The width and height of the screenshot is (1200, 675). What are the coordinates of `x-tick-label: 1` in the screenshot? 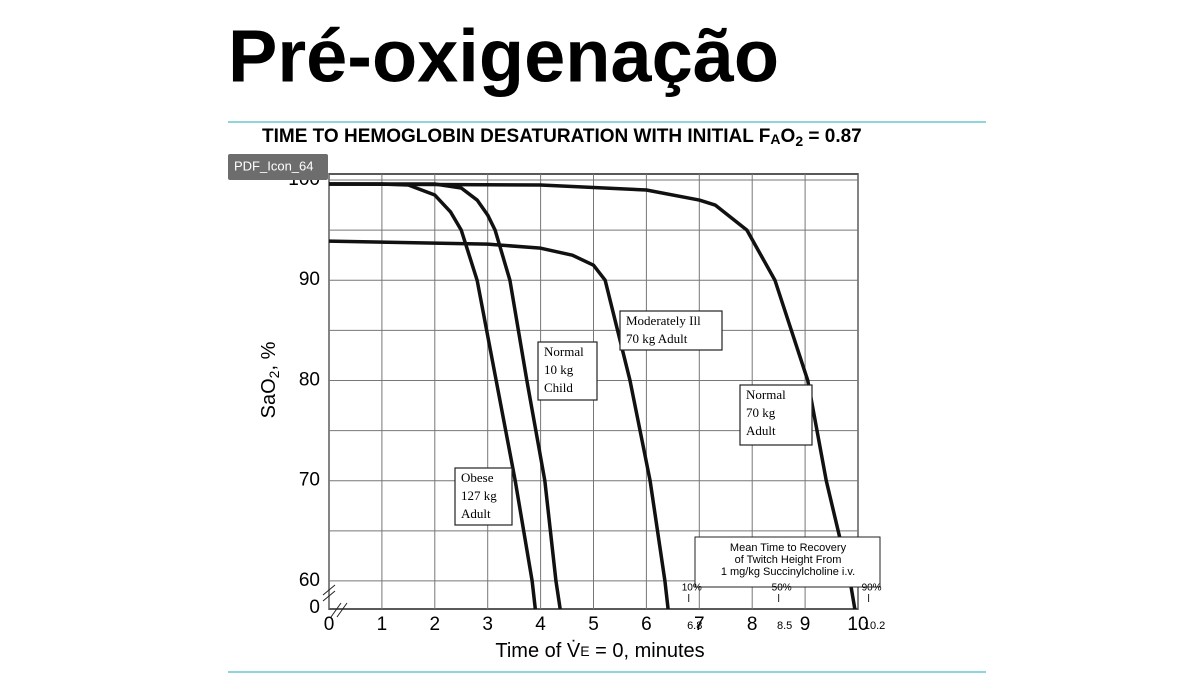 It's located at (382, 624).